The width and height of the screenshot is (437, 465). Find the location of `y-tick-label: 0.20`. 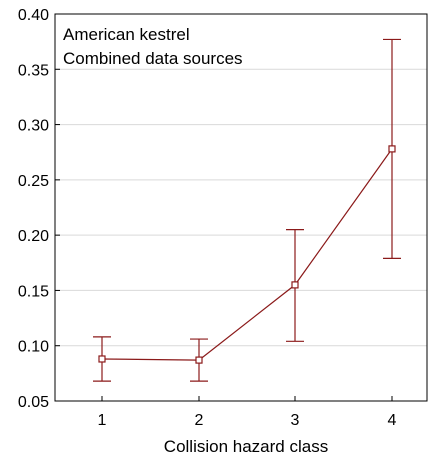

y-tick-label: 0.20 is located at coordinates (33, 236).